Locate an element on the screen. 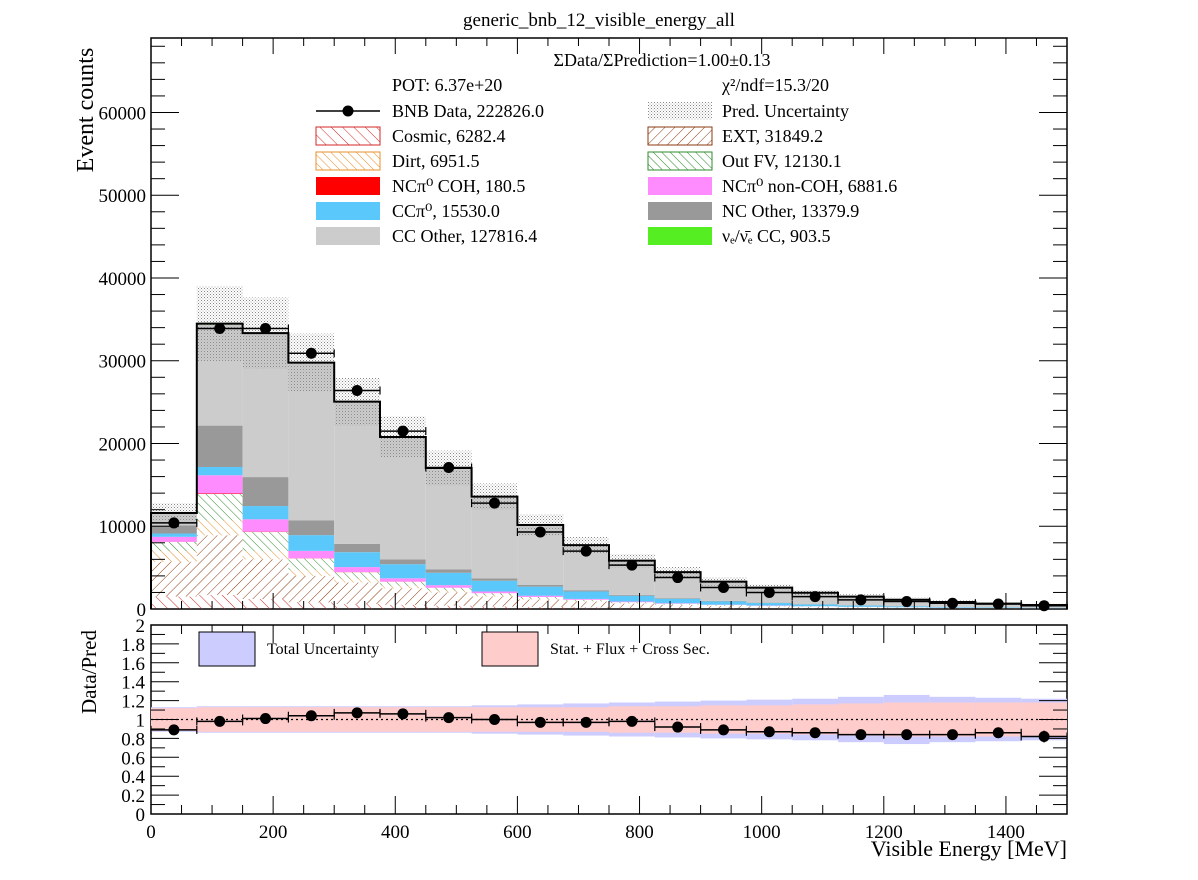 The width and height of the screenshot is (1198, 880). legend-label-nc_pi0_coh: NCπ⁰ COH, 180.5 is located at coordinates (458, 186).